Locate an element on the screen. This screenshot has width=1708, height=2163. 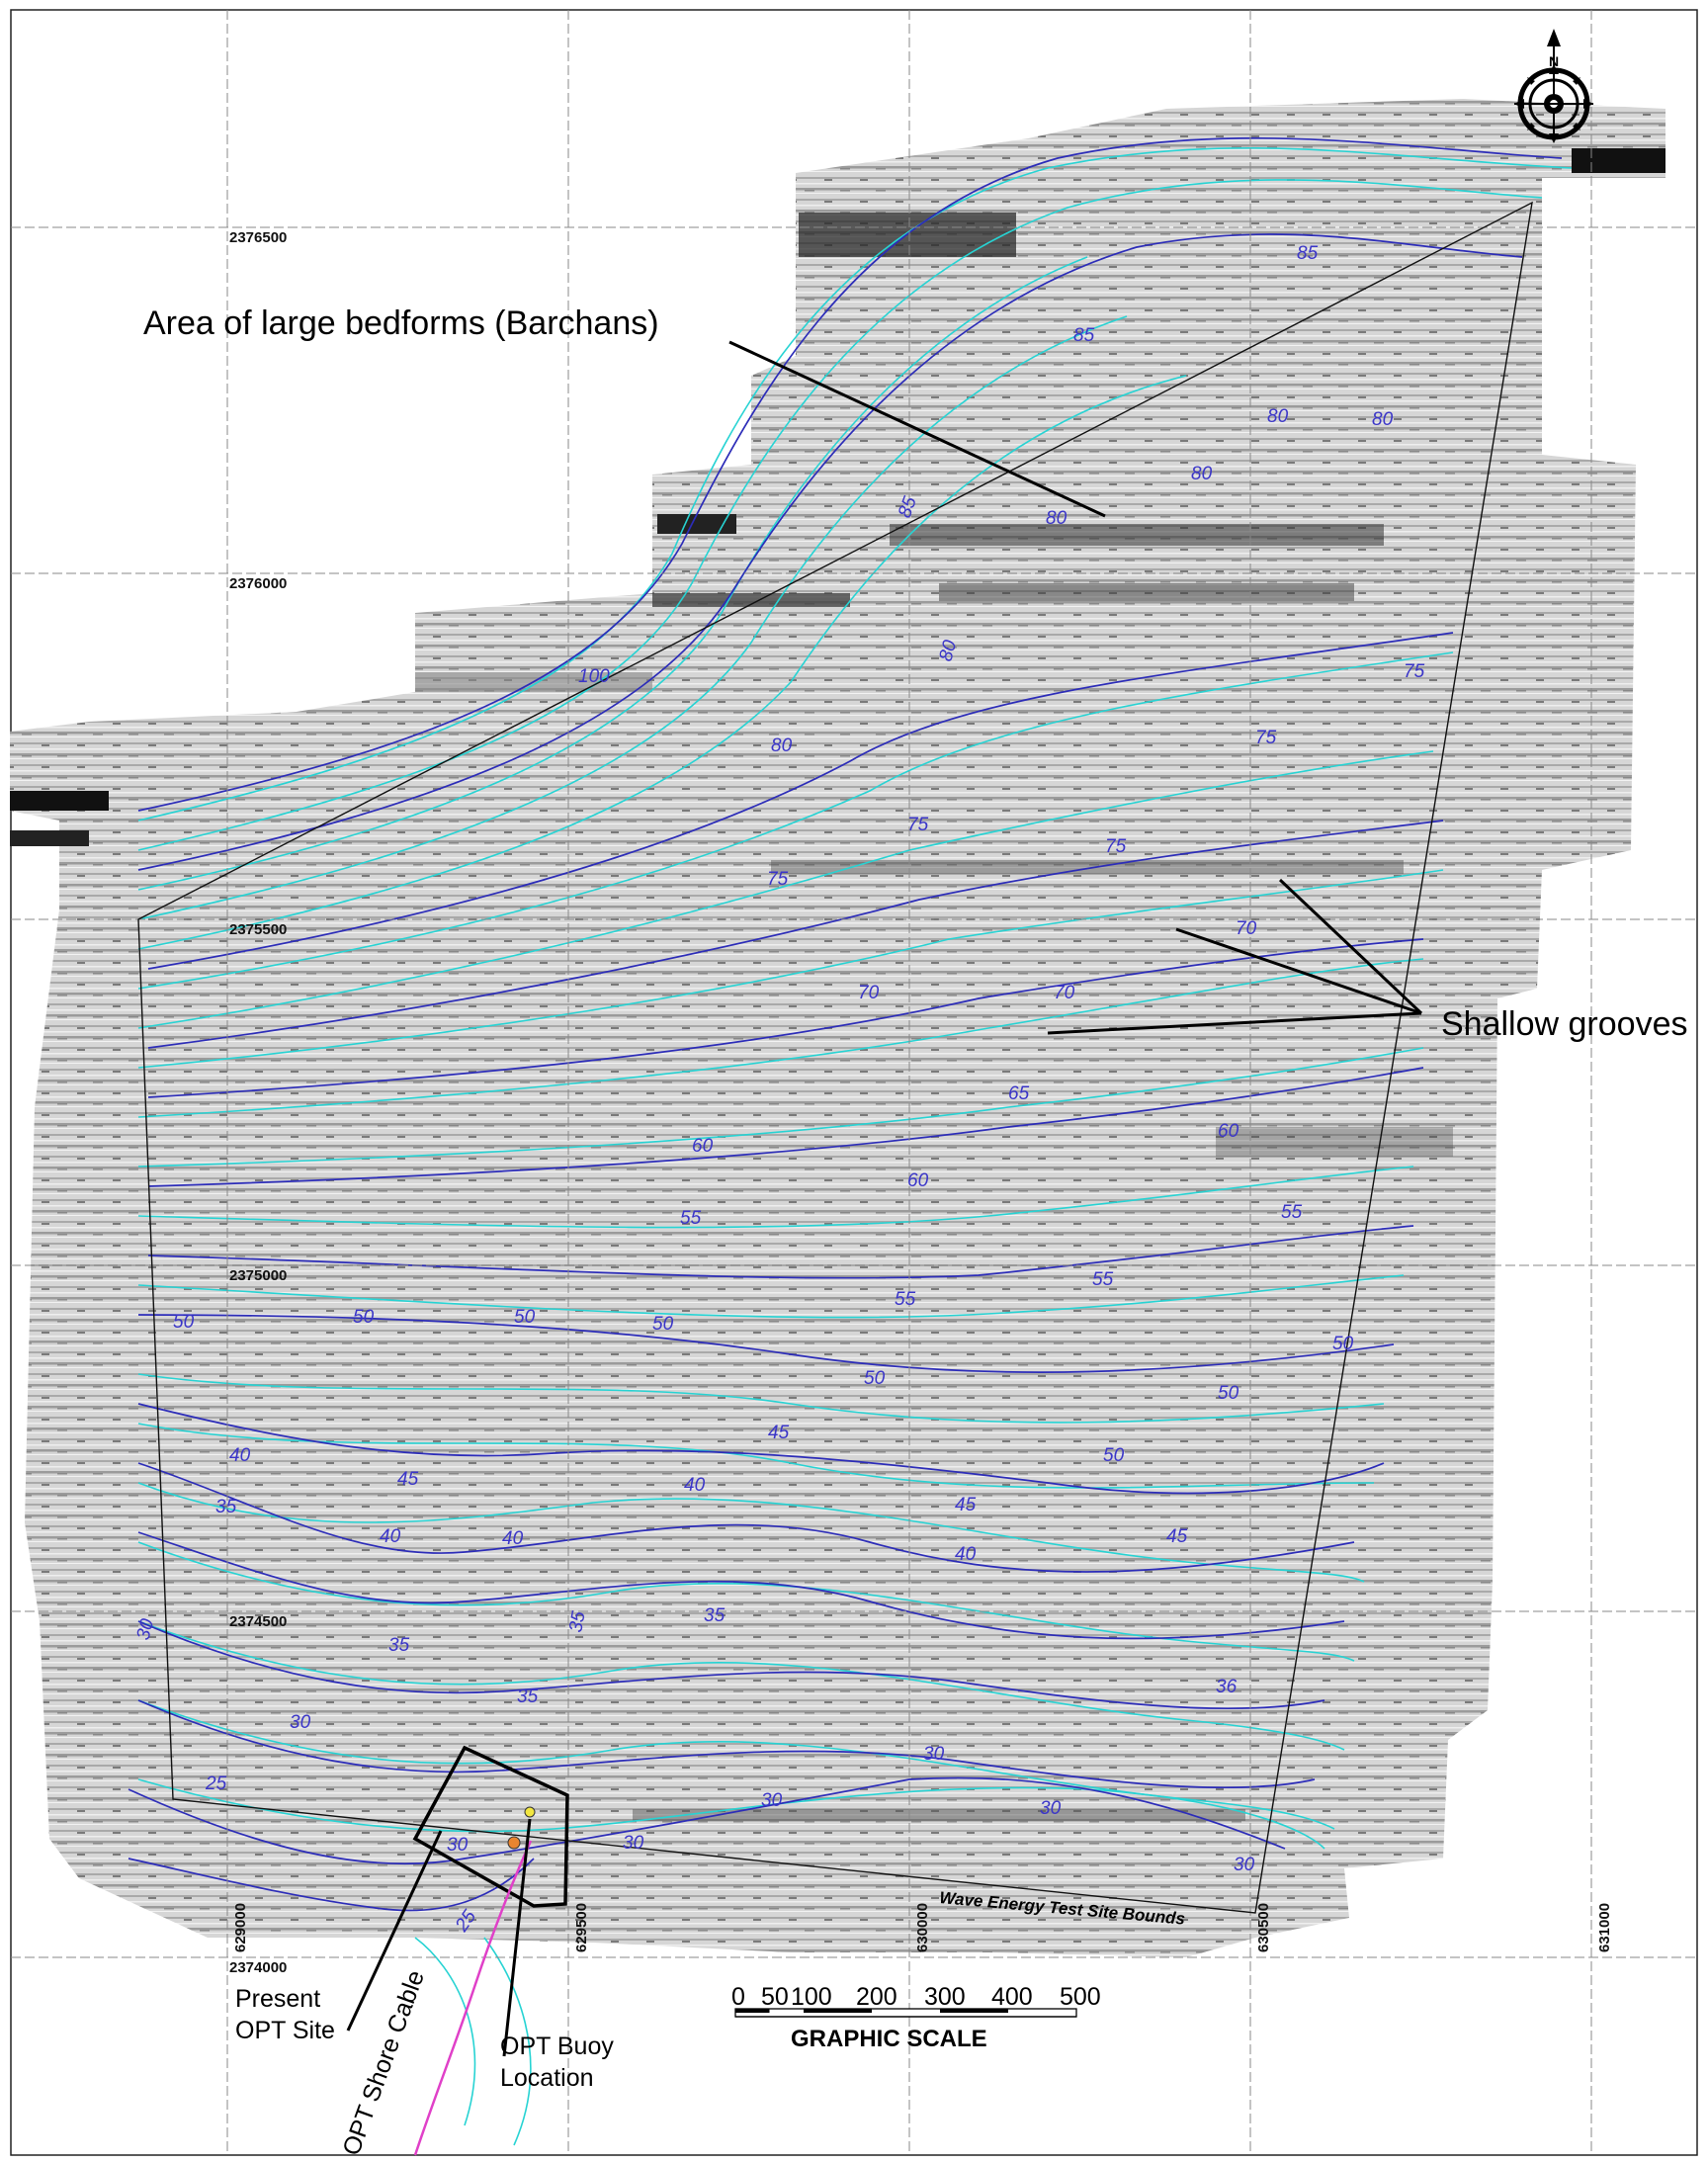
shallow-grooves-annotation: Shallow grooves is located at coordinates (1564, 1024).